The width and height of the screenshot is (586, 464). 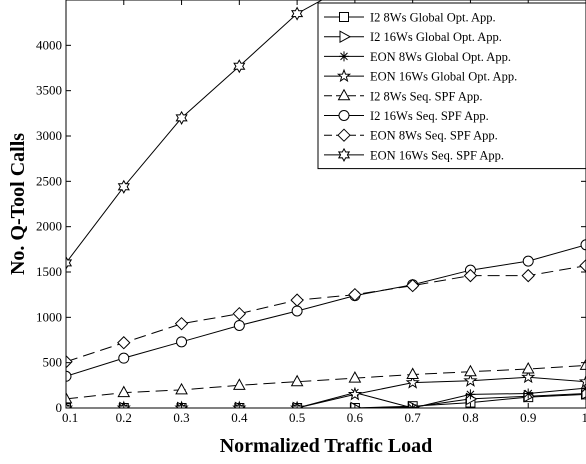 I want to click on legend-item: EON 8Ws Seq. SPF App., so click(x=411, y=135).